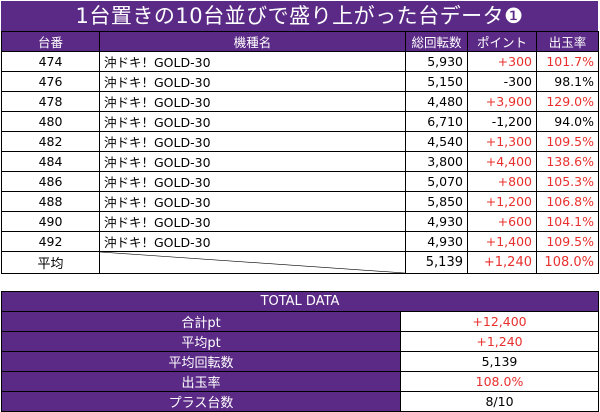  I want to click on points: -300, so click(502, 81).